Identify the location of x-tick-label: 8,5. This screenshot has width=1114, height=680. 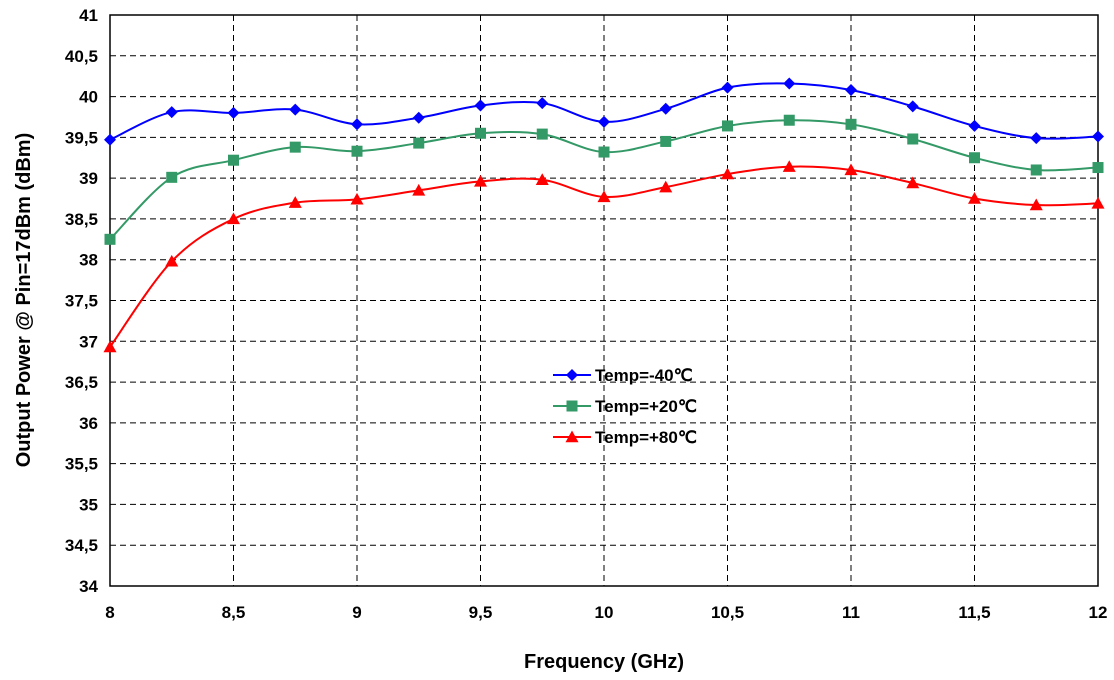
(234, 612).